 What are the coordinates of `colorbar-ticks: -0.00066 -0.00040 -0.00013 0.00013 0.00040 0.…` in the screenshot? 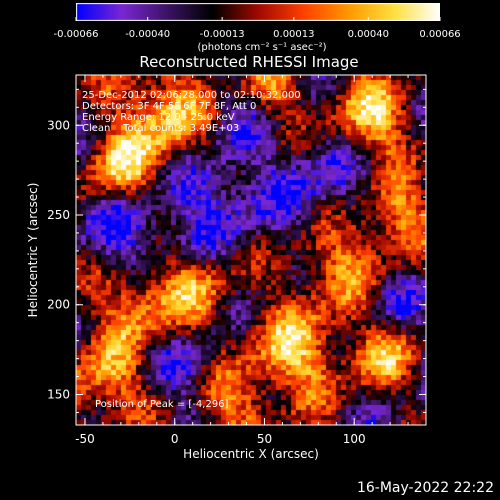 It's located at (257, 28).